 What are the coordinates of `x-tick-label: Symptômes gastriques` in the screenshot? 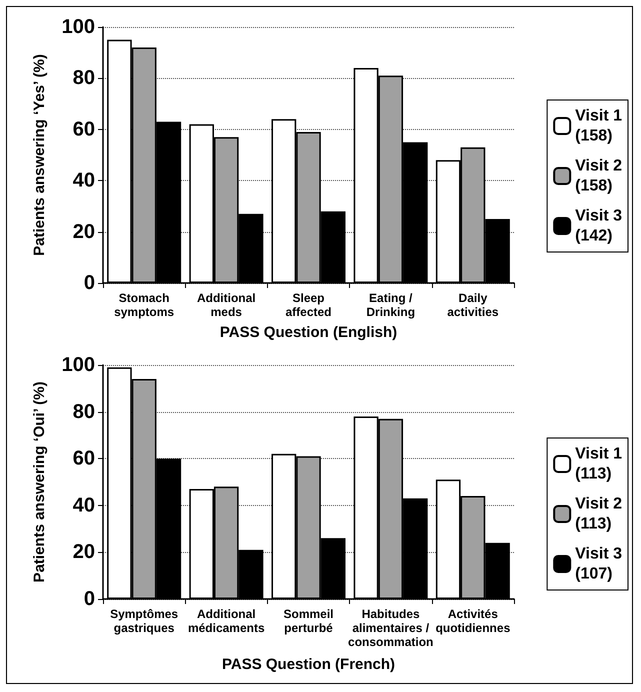 It's located at (144, 621).